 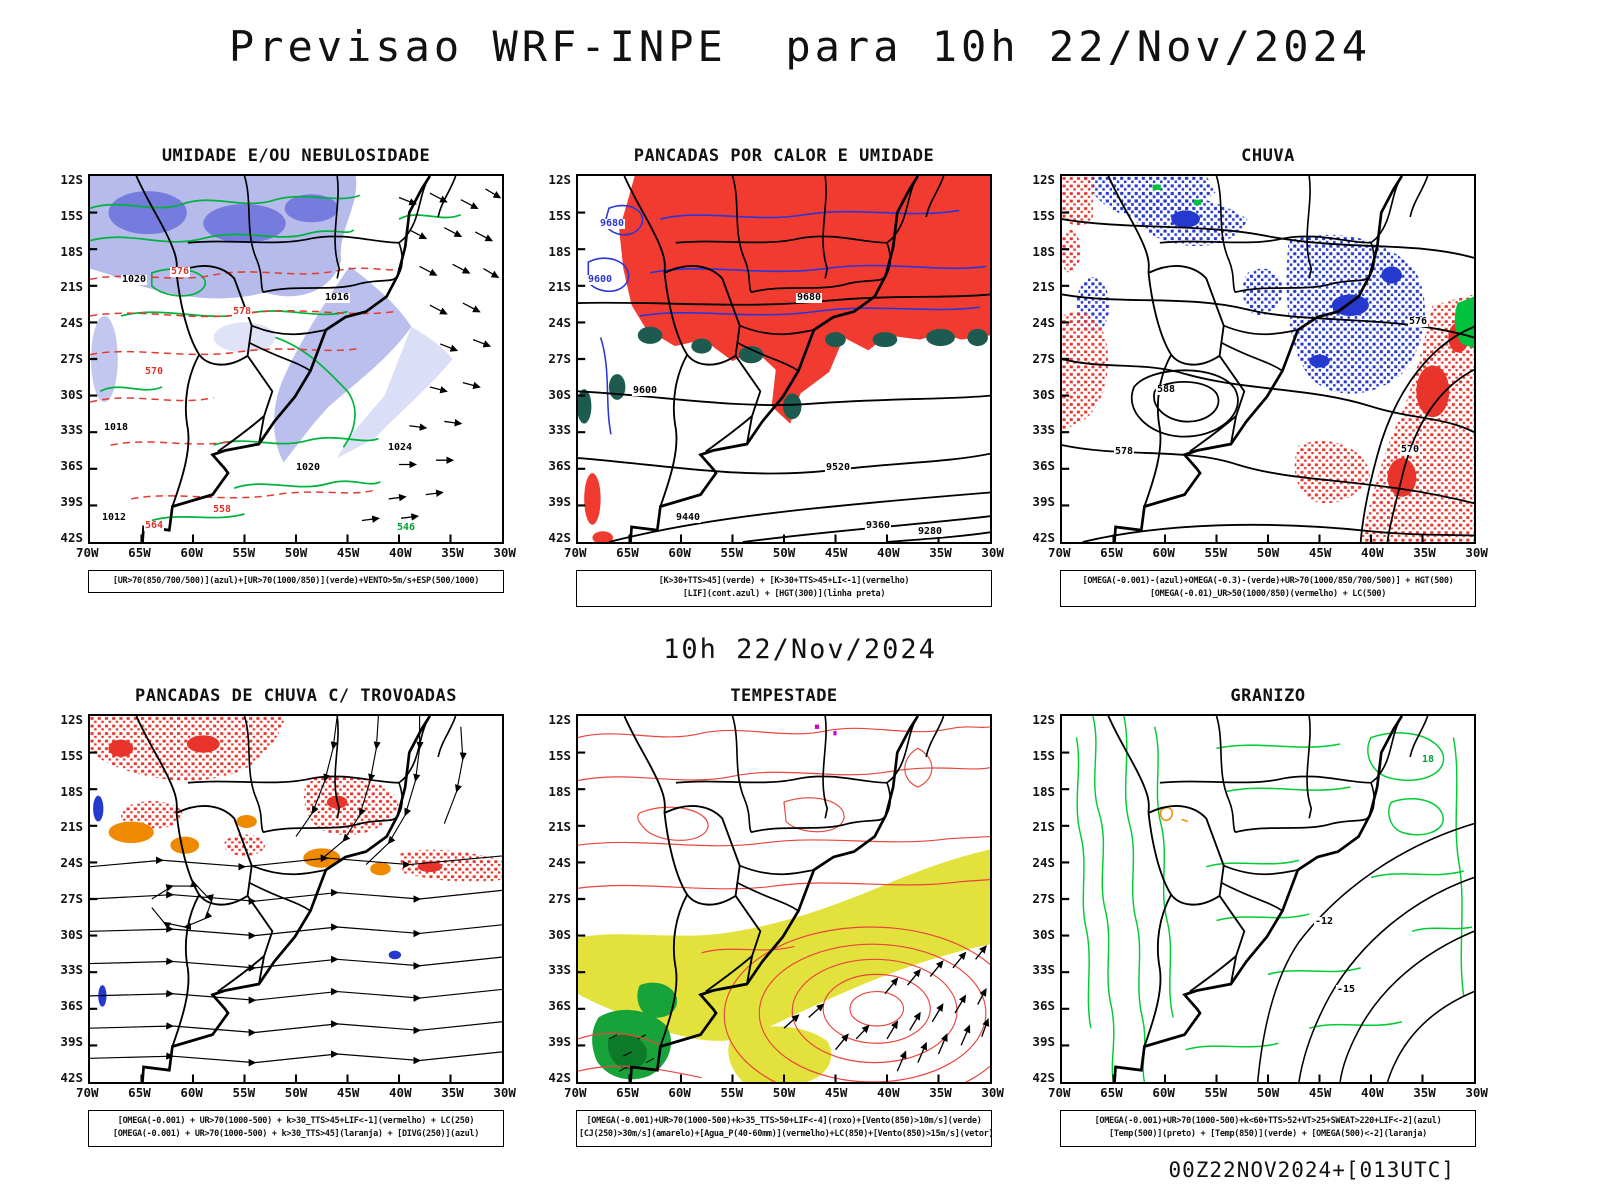 I want to click on lon-tick-label: 65W, so click(x=627, y=552).